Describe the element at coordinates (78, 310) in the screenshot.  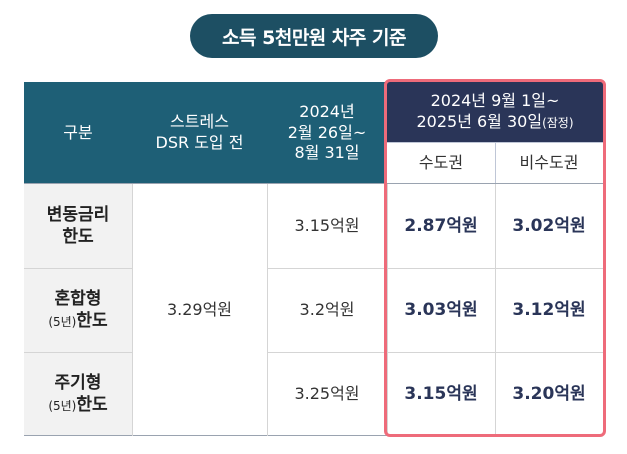
I see `row-label-hybrid: 혼합형 (5년)한도` at that location.